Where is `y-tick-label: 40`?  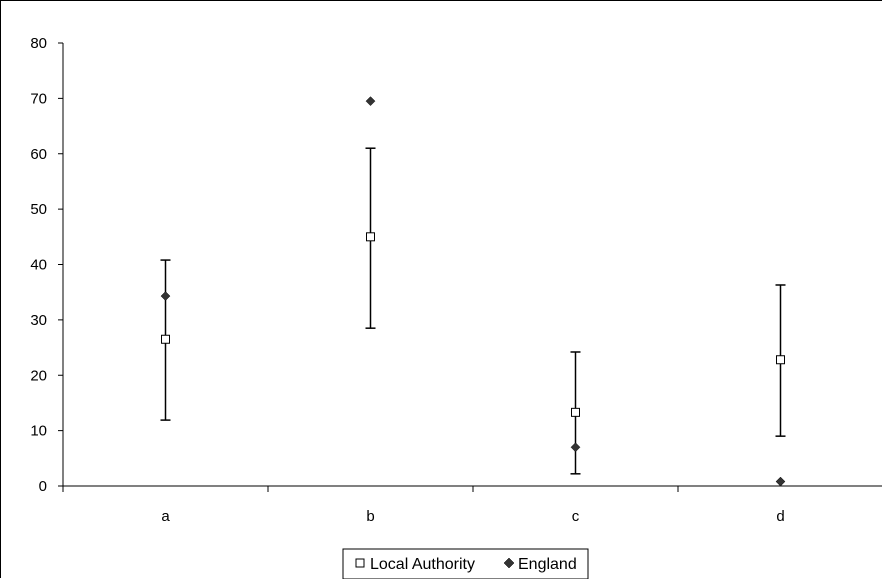 y-tick-label: 40 is located at coordinates (38, 265).